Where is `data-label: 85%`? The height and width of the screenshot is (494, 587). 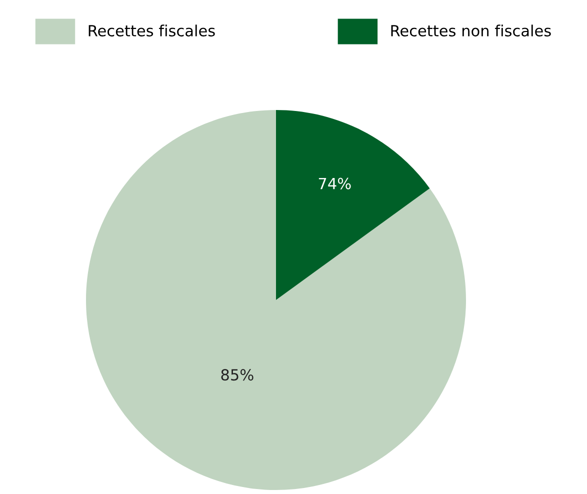
data-label: 85% is located at coordinates (237, 375).